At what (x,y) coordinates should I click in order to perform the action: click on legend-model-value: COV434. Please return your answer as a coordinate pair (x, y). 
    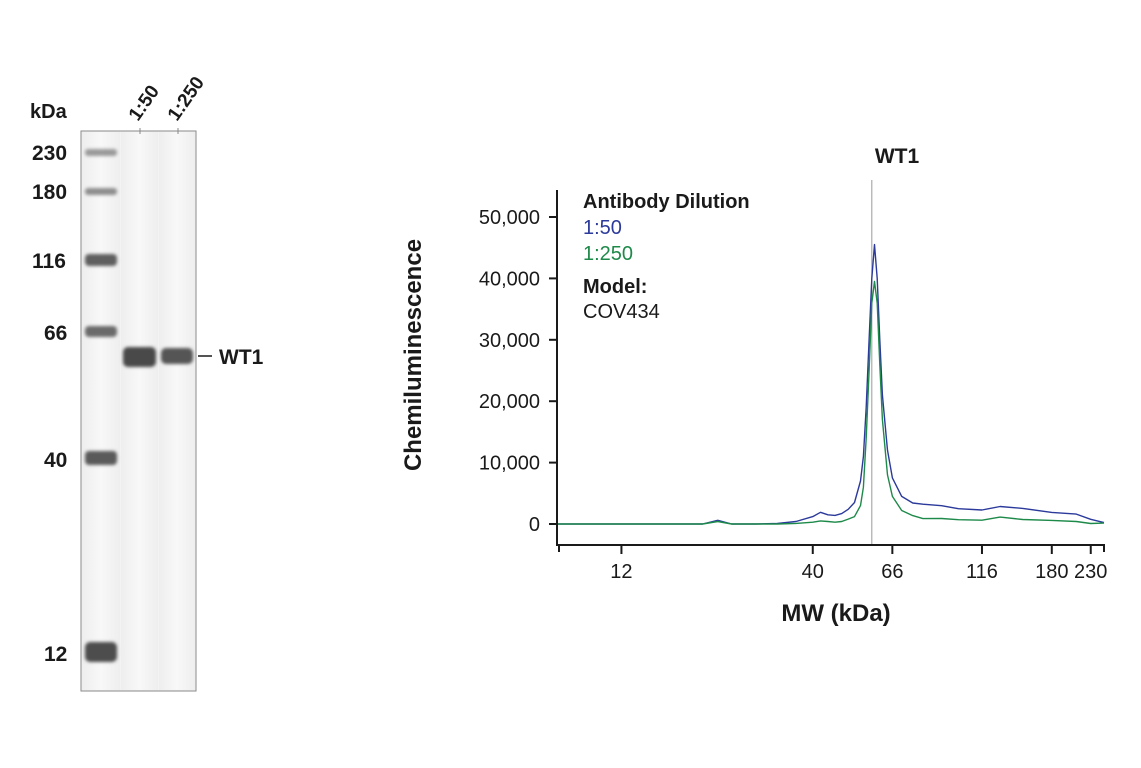
    Looking at the image, I should click on (621, 312).